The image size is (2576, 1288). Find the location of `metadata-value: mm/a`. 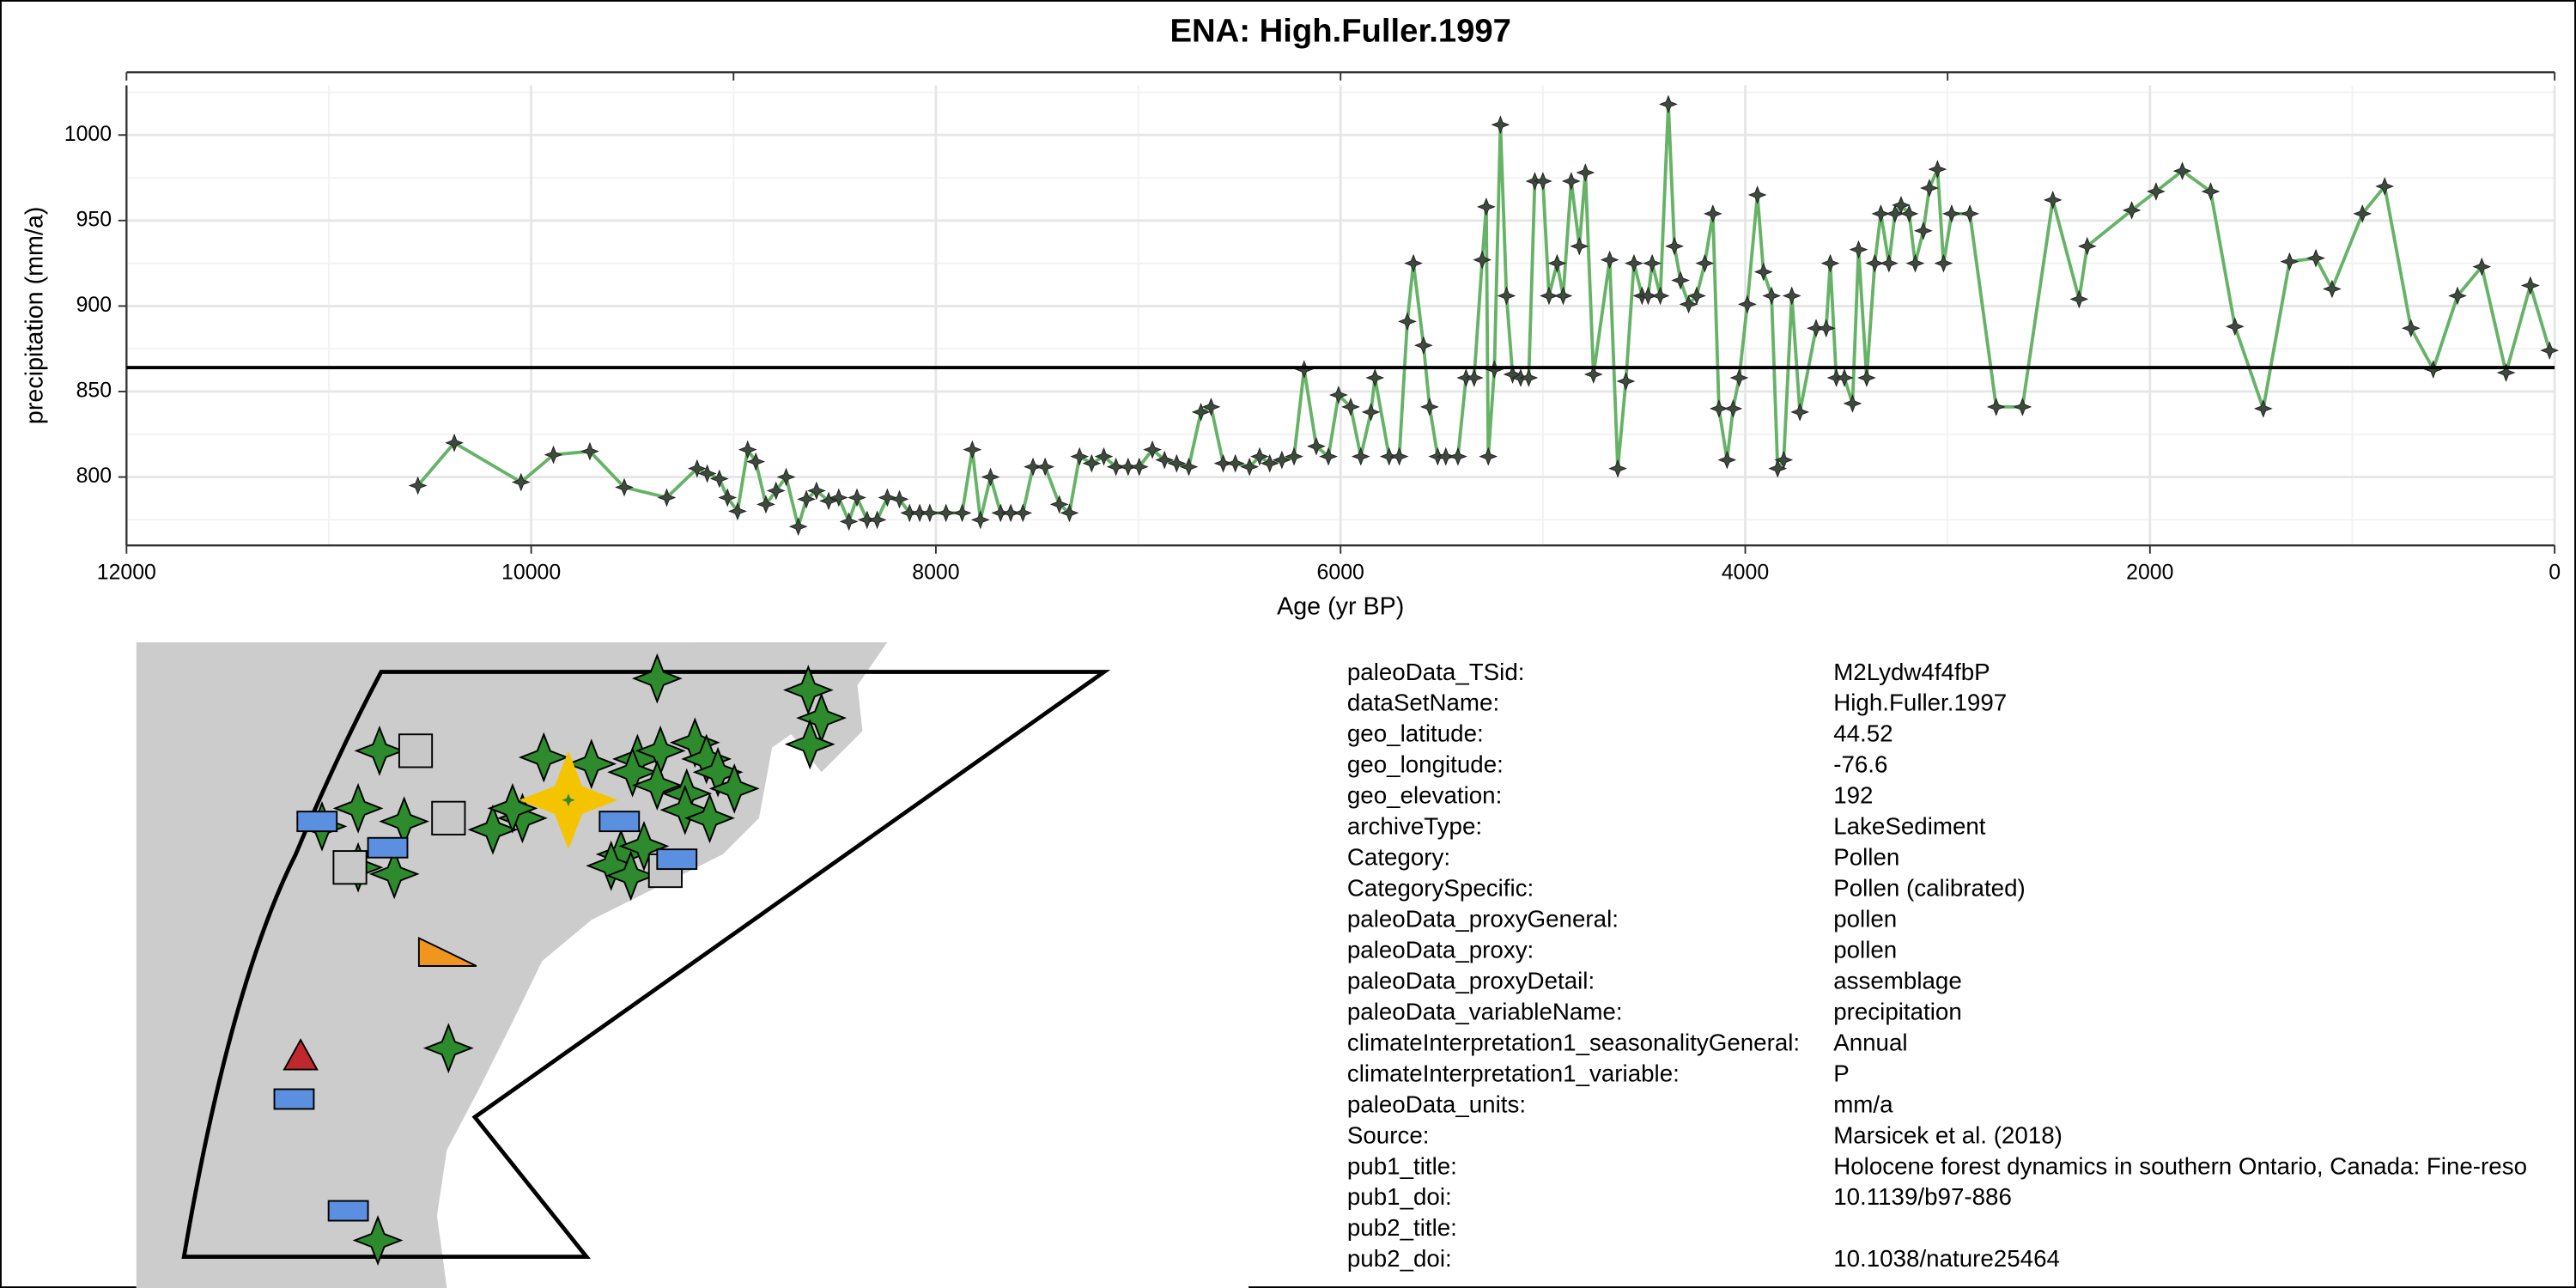

metadata-value: mm/a is located at coordinates (1863, 1104).